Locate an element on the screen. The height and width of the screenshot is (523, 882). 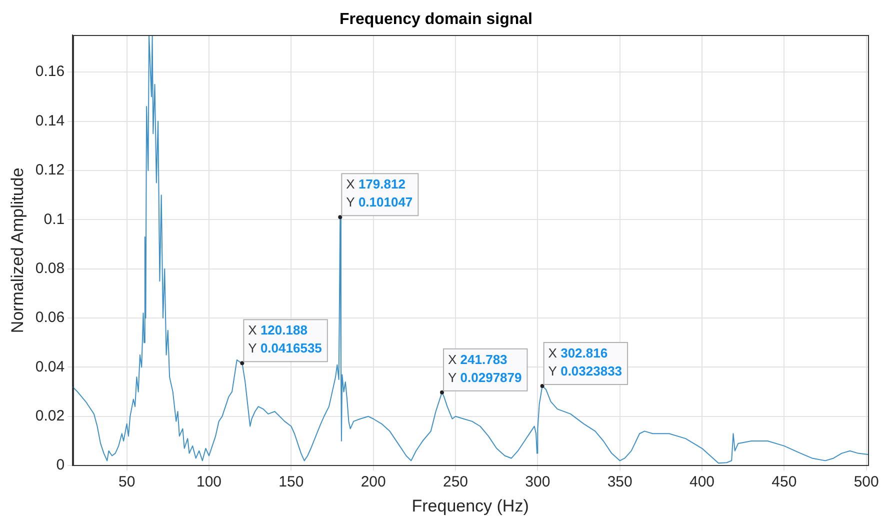
x-tick-label: 350 is located at coordinates (619, 482).